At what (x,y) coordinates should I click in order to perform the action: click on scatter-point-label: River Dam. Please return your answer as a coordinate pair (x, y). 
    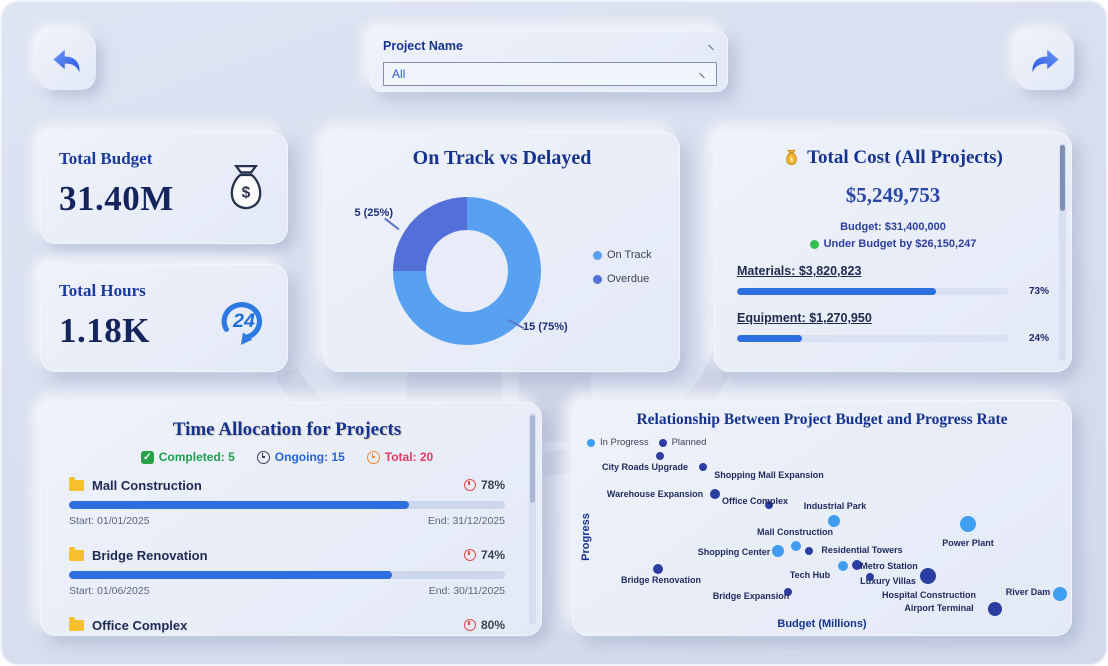
    Looking at the image, I should click on (1028, 592).